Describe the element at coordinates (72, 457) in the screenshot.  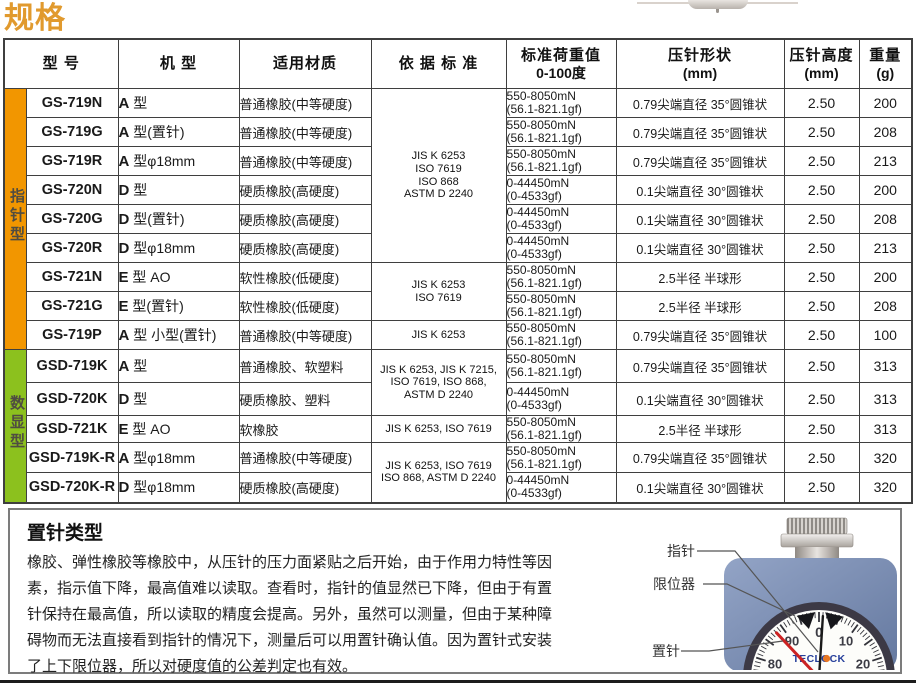
I see `cell-model: GSD-719K-R` at that location.